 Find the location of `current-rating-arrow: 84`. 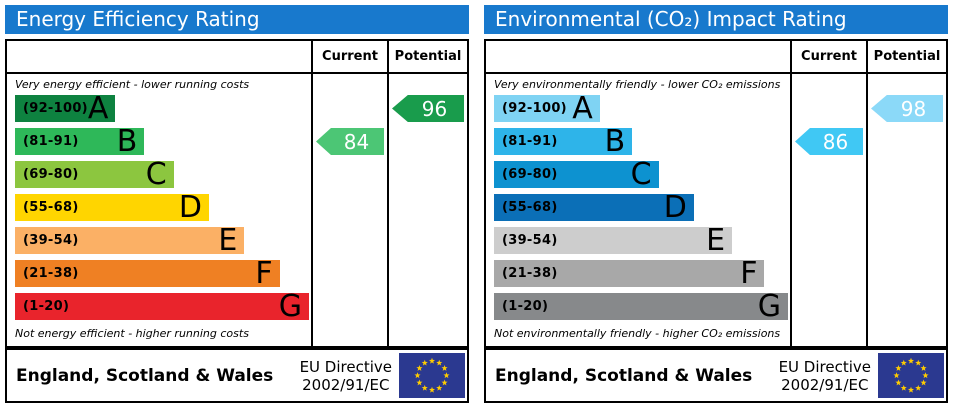

current-rating-arrow: 84 is located at coordinates (350, 141).